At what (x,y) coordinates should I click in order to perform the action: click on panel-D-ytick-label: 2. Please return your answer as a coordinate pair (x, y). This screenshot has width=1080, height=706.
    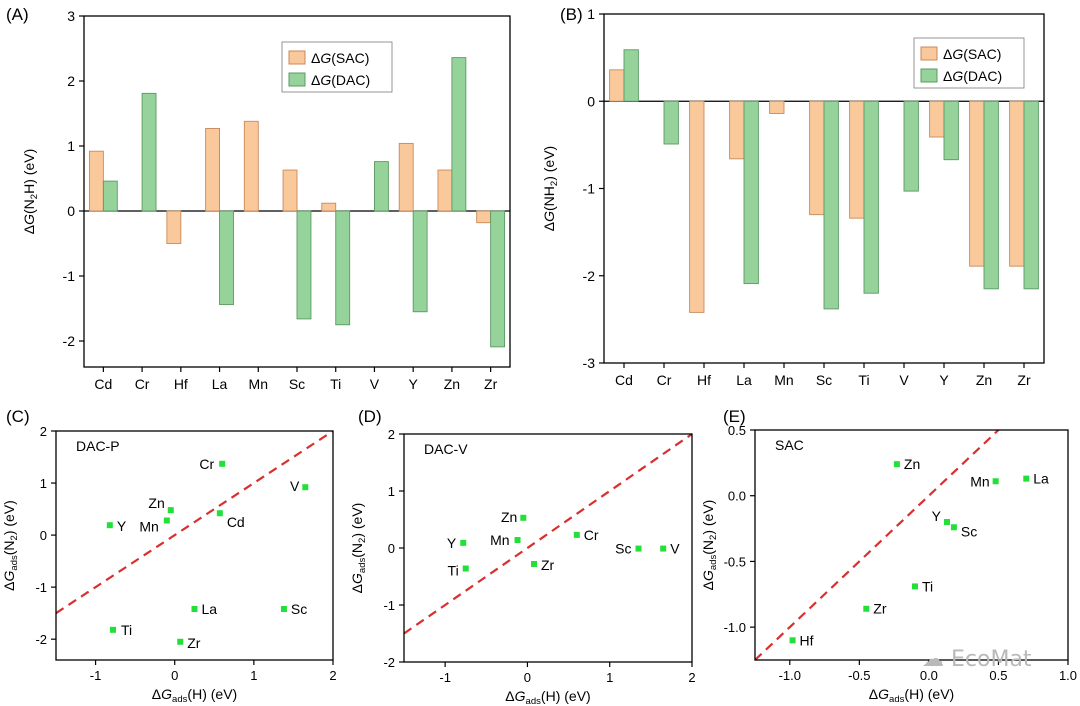
    Looking at the image, I should click on (391, 434).